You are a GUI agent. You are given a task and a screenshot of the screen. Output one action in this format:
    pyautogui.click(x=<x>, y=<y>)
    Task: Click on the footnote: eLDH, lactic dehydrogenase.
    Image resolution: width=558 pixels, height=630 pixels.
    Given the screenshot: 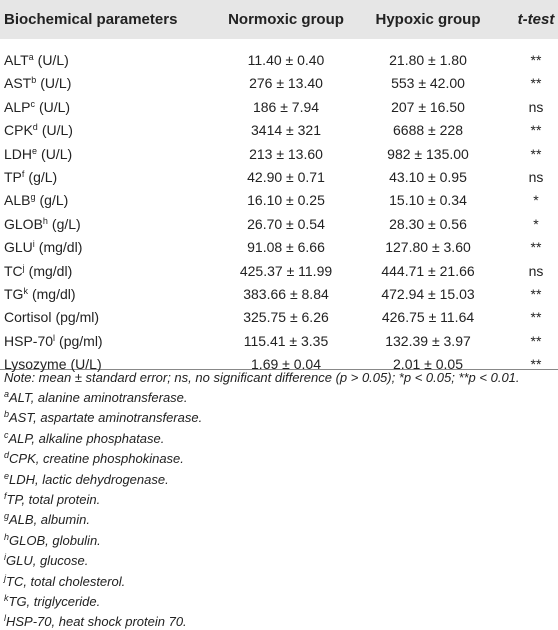 What is the action you would take?
    pyautogui.click(x=86, y=479)
    